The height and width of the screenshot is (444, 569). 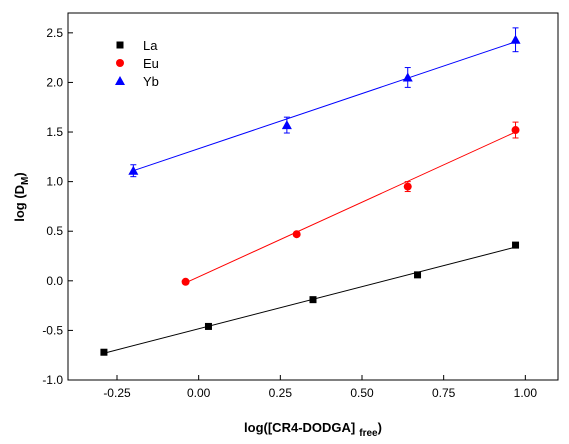 I want to click on x-tick-label: 1.00, so click(x=526, y=393).